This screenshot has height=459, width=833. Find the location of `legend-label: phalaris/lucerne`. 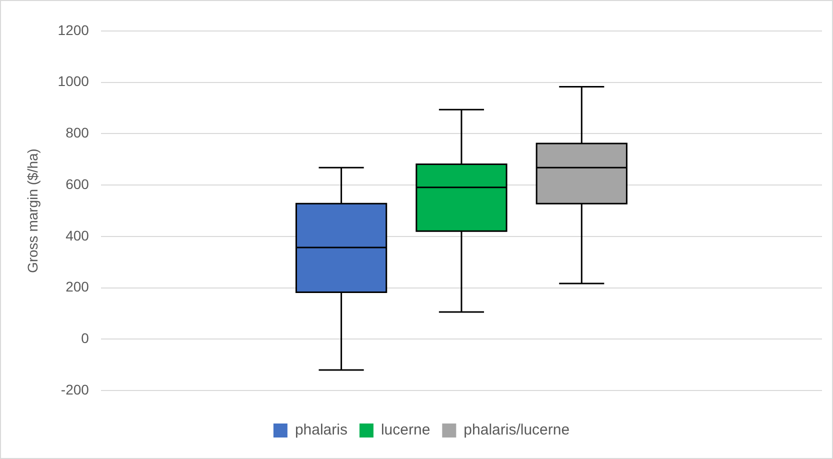

legend-label: phalaris/lucerne is located at coordinates (517, 430).